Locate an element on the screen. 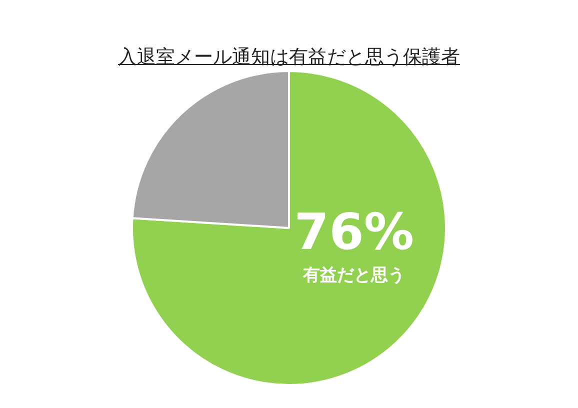 The width and height of the screenshot is (578, 408). data-label: 76% is located at coordinates (354, 232).